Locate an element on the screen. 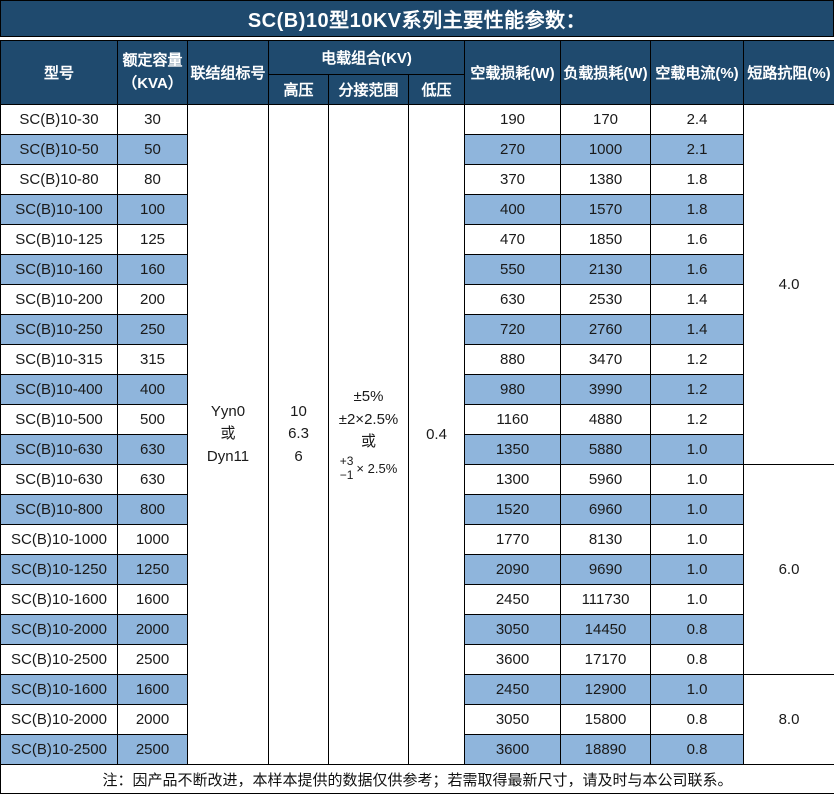  model-cell: SC(B)10-160 is located at coordinates (59, 269).